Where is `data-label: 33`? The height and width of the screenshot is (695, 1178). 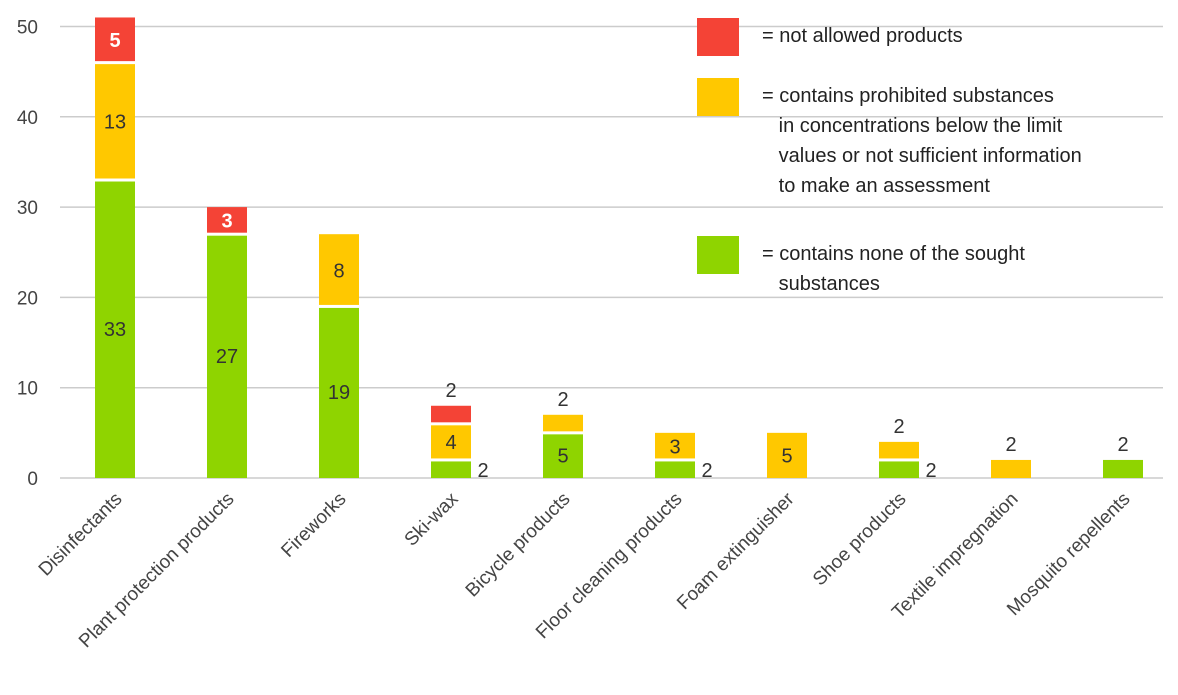 data-label: 33 is located at coordinates (115, 330).